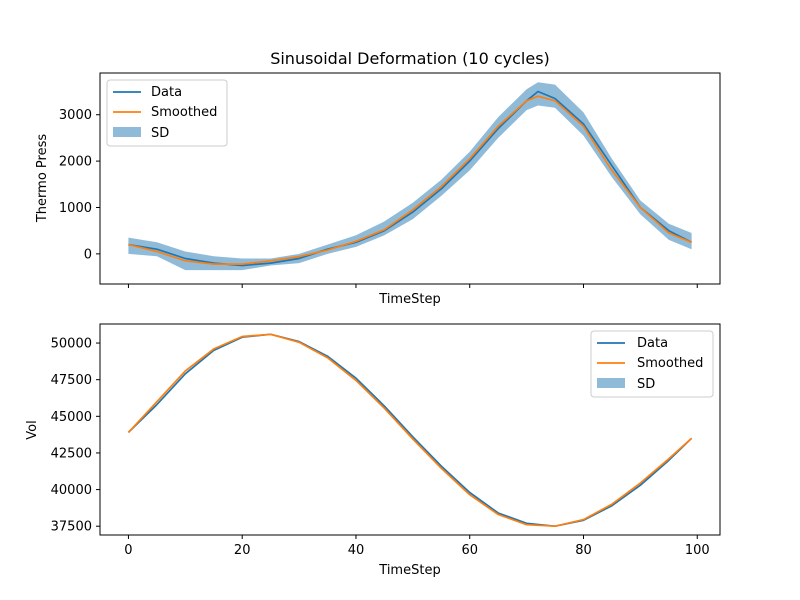 This screenshot has width=800, height=600. I want to click on volume-x-tick-label: 0, so click(128, 550).